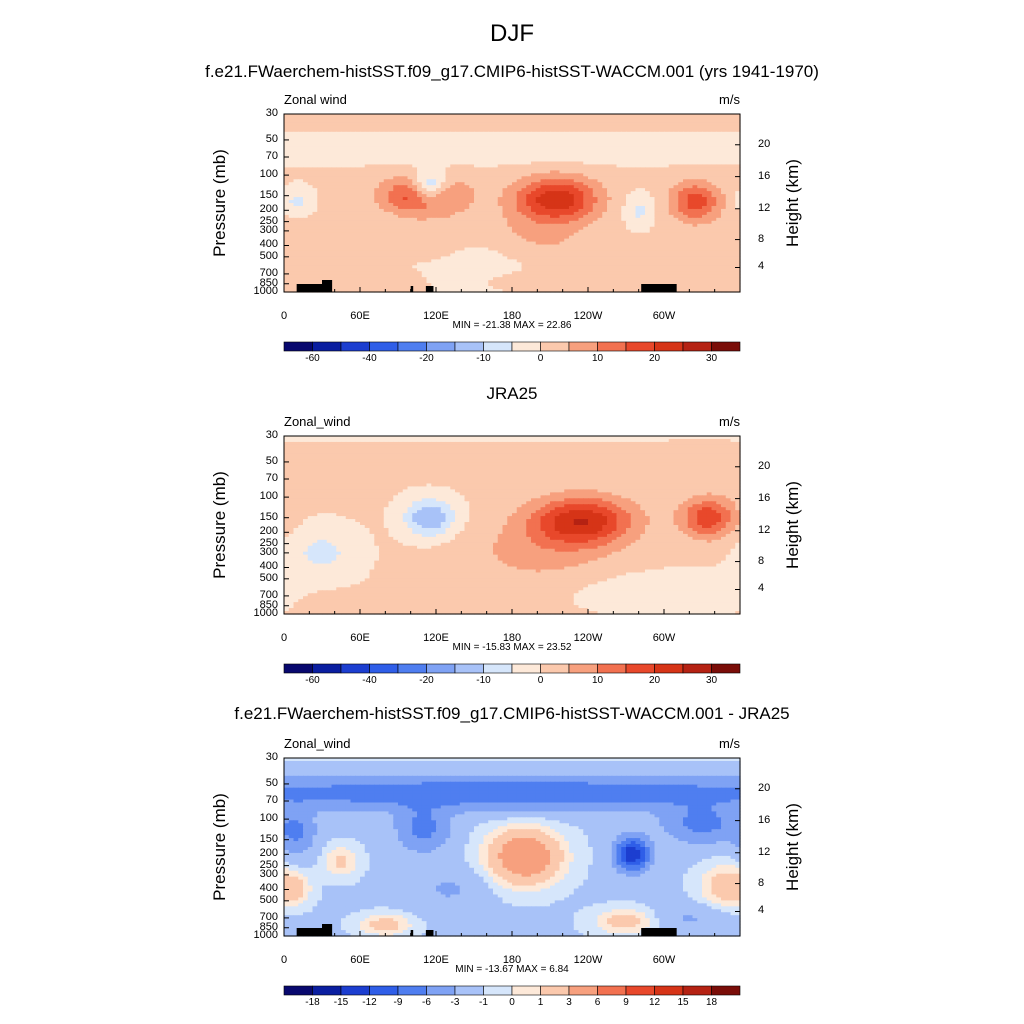 This screenshot has height=1024, width=1024. What do you see at coordinates (626, 1002) in the screenshot?
I see `colorbar-label: 9` at bounding box center [626, 1002].